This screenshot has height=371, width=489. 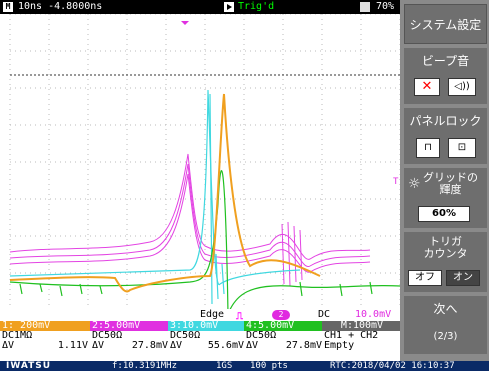 I want to click on ch4-dv-label: ΔV, so click(x=252, y=346).